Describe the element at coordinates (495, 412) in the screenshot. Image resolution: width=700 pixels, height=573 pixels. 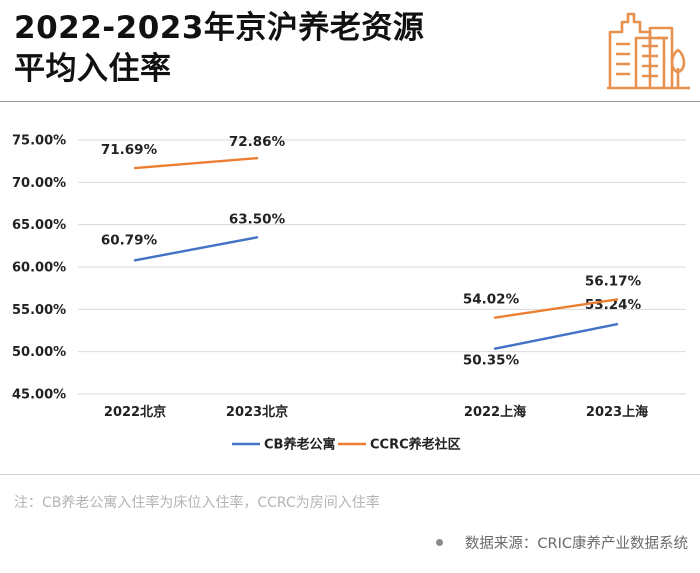
I see `x-tick-label: 2022上海` at that location.